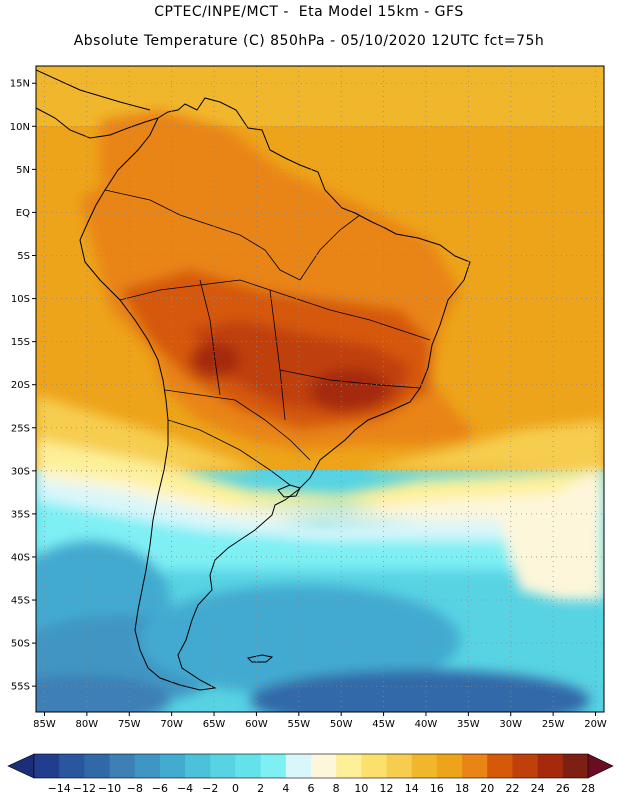 Image resolution: width=618 pixels, height=800 pixels. Describe the element at coordinates (84, 788) in the screenshot. I see `colorbar-label: −12` at that location.